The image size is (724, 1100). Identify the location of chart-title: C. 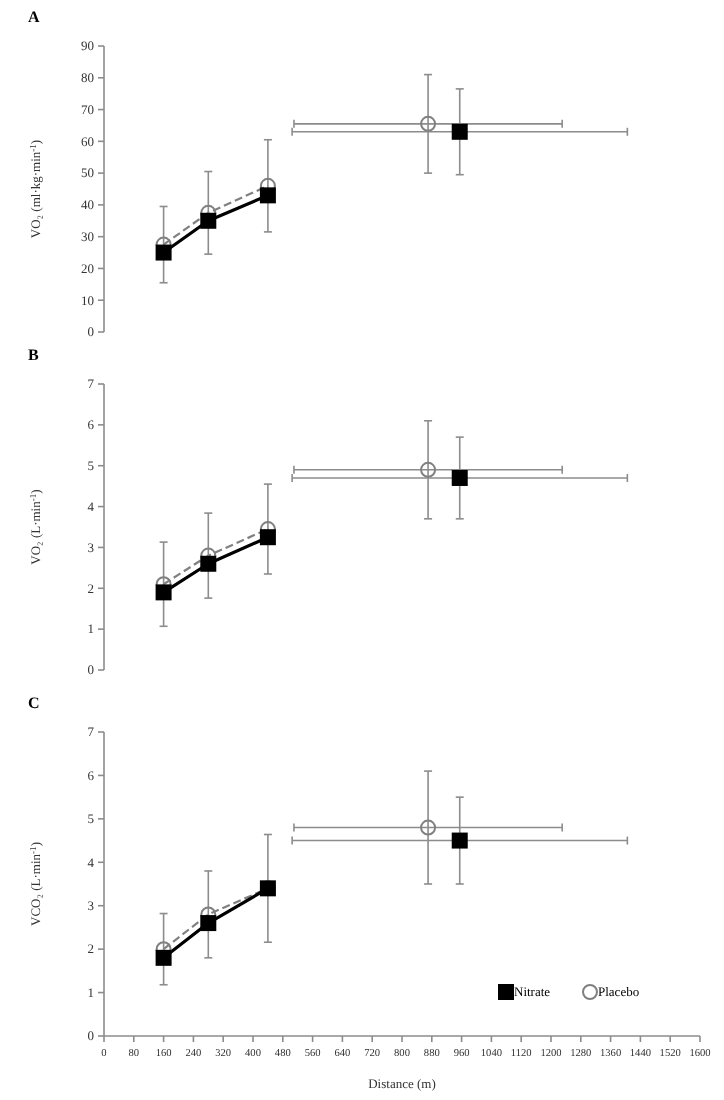
(34, 703).